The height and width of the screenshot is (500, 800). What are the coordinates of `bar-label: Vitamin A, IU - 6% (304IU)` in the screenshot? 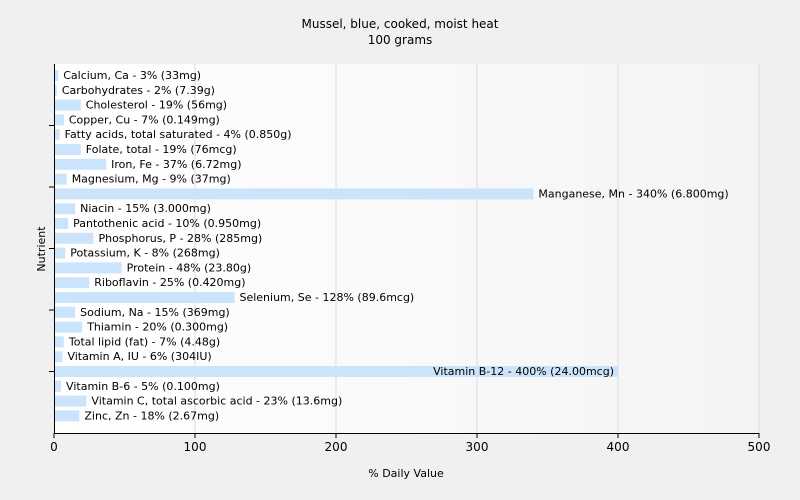 It's located at (139, 356).